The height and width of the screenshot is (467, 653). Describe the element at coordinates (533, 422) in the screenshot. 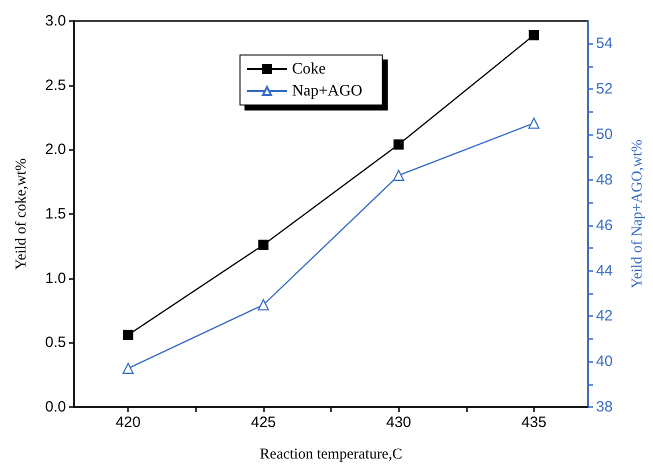

I see `x-tick-label: 435` at that location.